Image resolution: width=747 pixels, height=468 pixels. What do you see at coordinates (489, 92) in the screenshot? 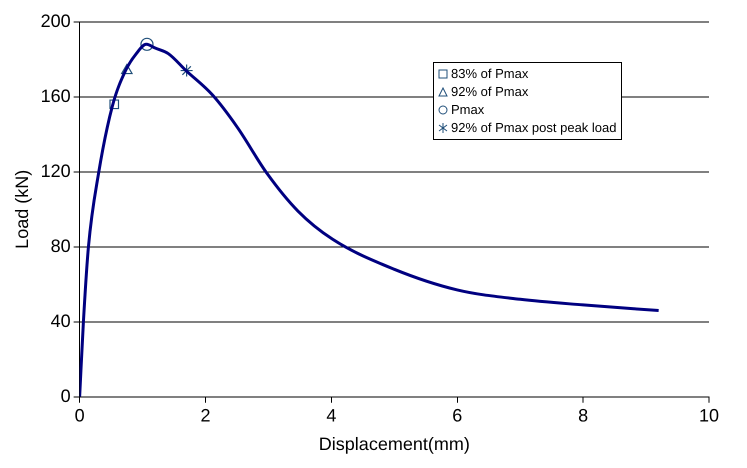
I see `legend-label: 92% of Pmax` at bounding box center [489, 92].